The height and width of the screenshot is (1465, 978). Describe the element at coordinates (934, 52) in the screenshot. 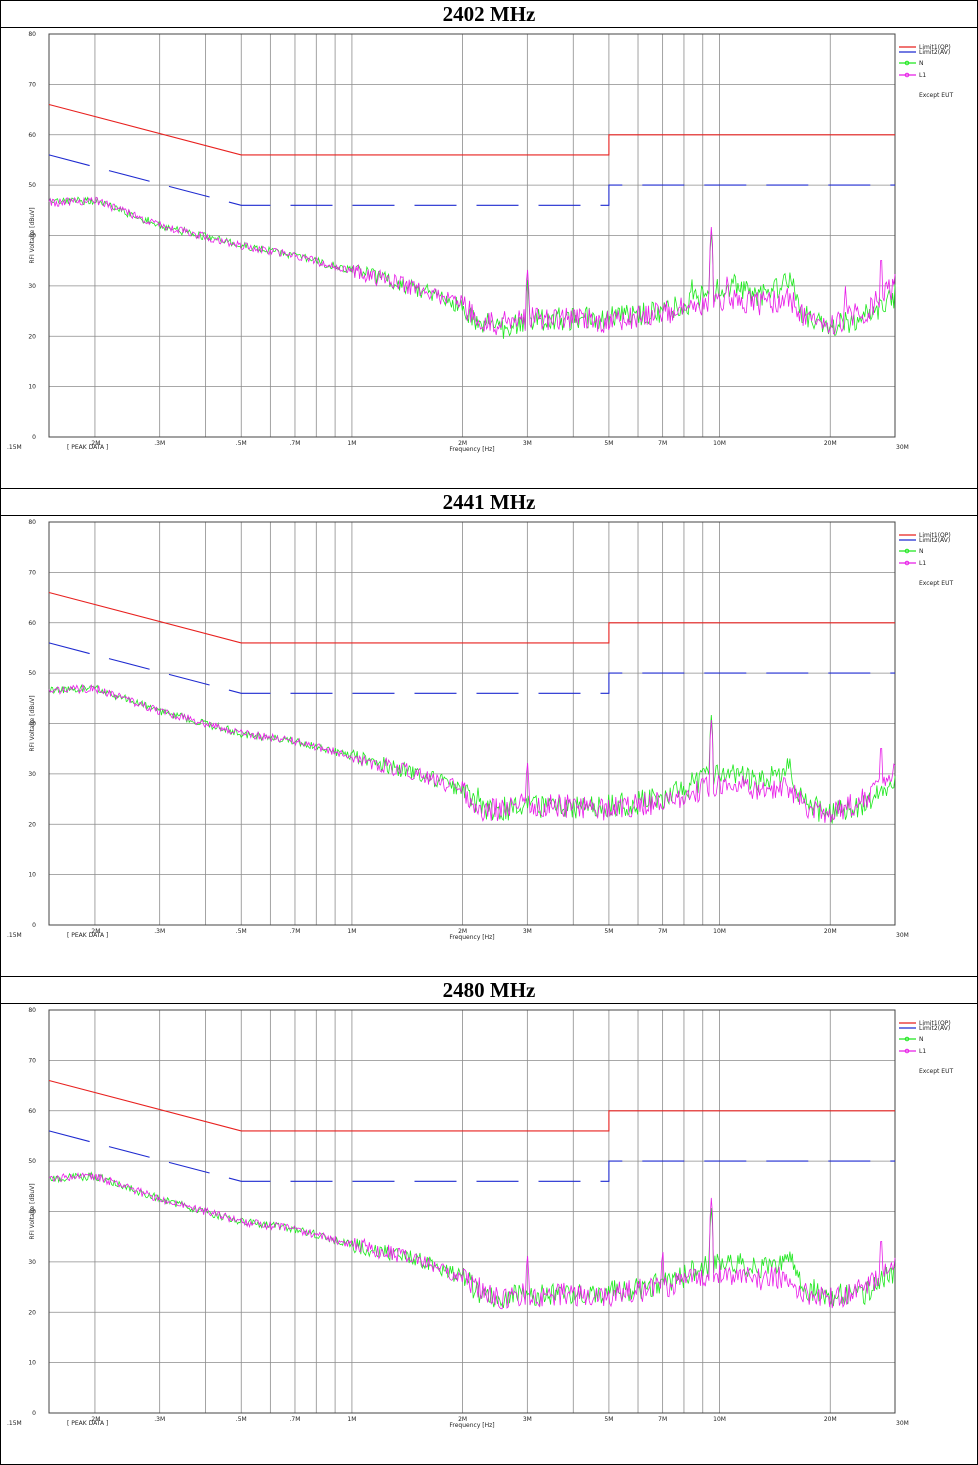

I see `legend-label: Limit2(AV)` at that location.